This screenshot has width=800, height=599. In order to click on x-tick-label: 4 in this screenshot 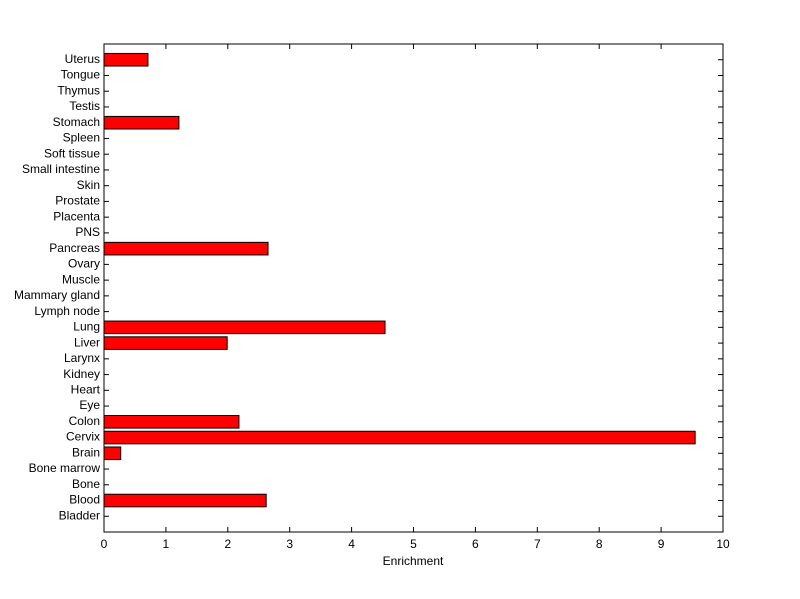, I will do `click(351, 544)`.